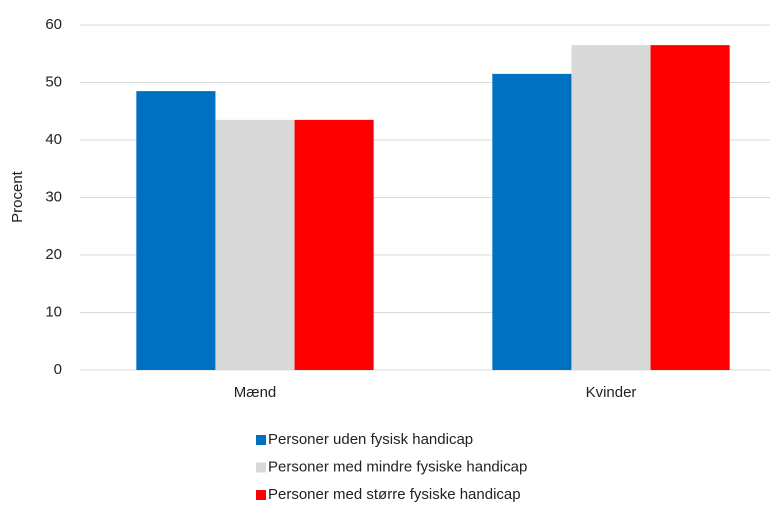  Describe the element at coordinates (53, 24) in the screenshot. I see `y-tick-label: 60` at that location.